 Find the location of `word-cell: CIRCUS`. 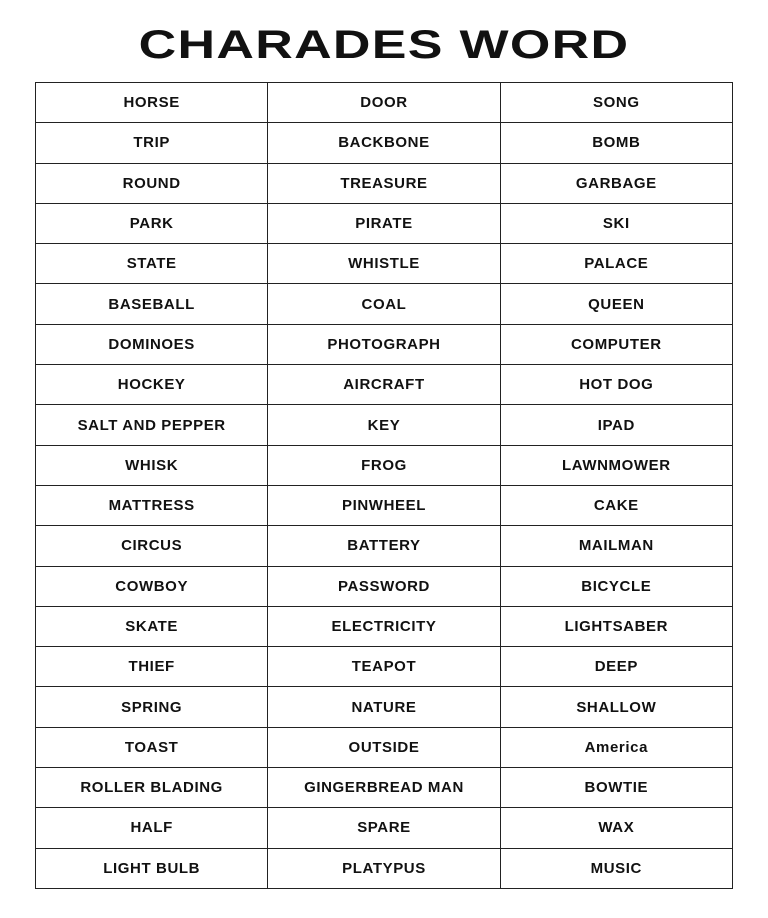

word-cell: CIRCUS is located at coordinates (151, 546).